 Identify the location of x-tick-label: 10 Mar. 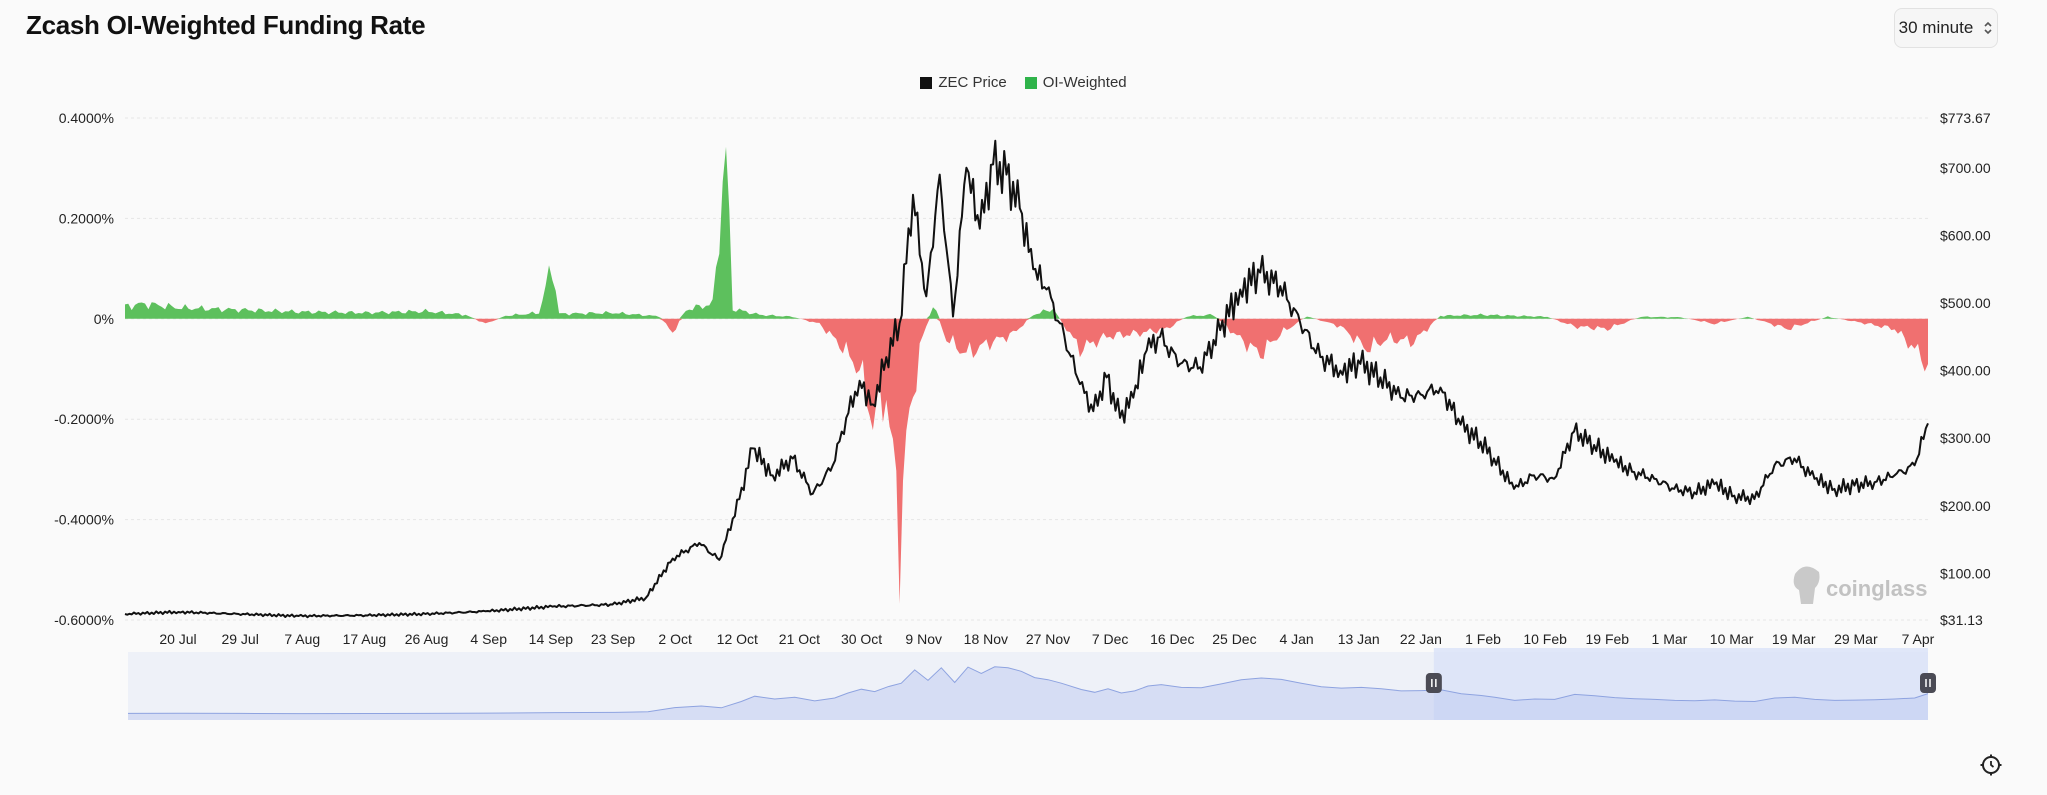
(1732, 639).